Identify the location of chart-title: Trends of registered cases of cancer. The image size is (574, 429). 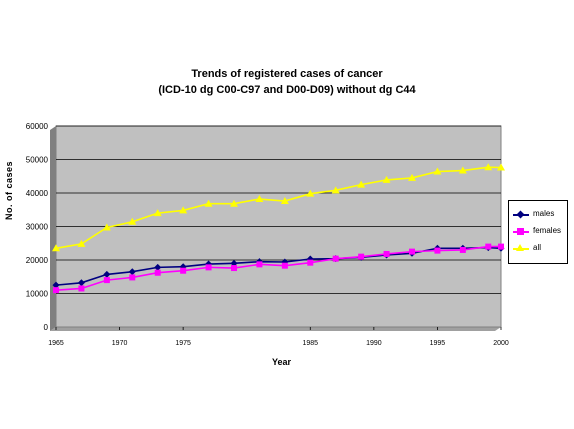
(287, 74).